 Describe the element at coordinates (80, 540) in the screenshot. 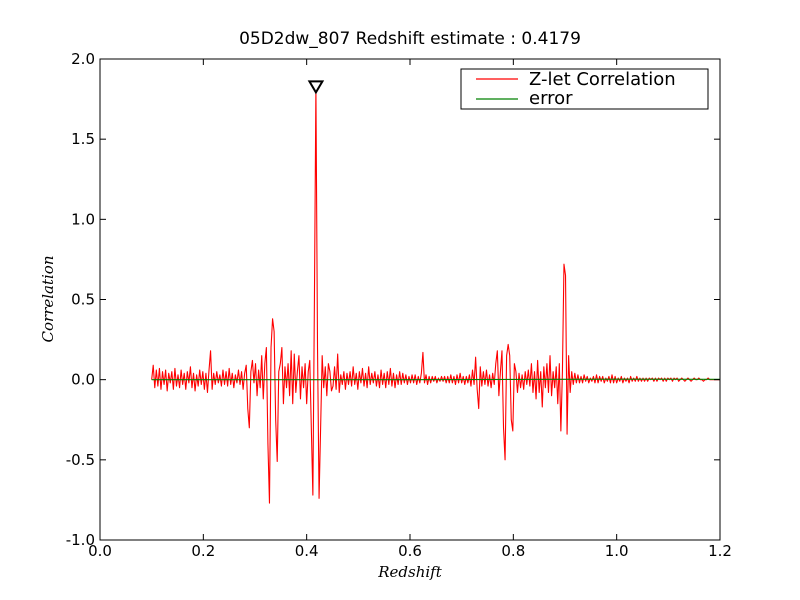

I see `y-tick-label: -1.0` at that location.